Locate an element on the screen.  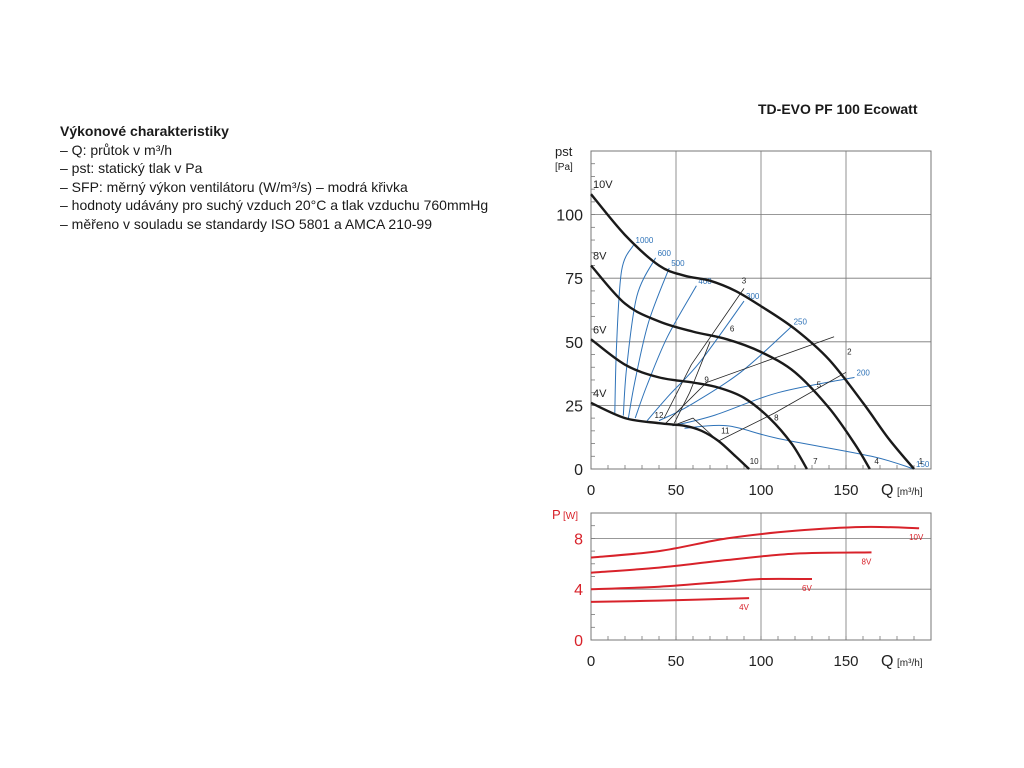
operating-point-label: 4 is located at coordinates (876, 461).